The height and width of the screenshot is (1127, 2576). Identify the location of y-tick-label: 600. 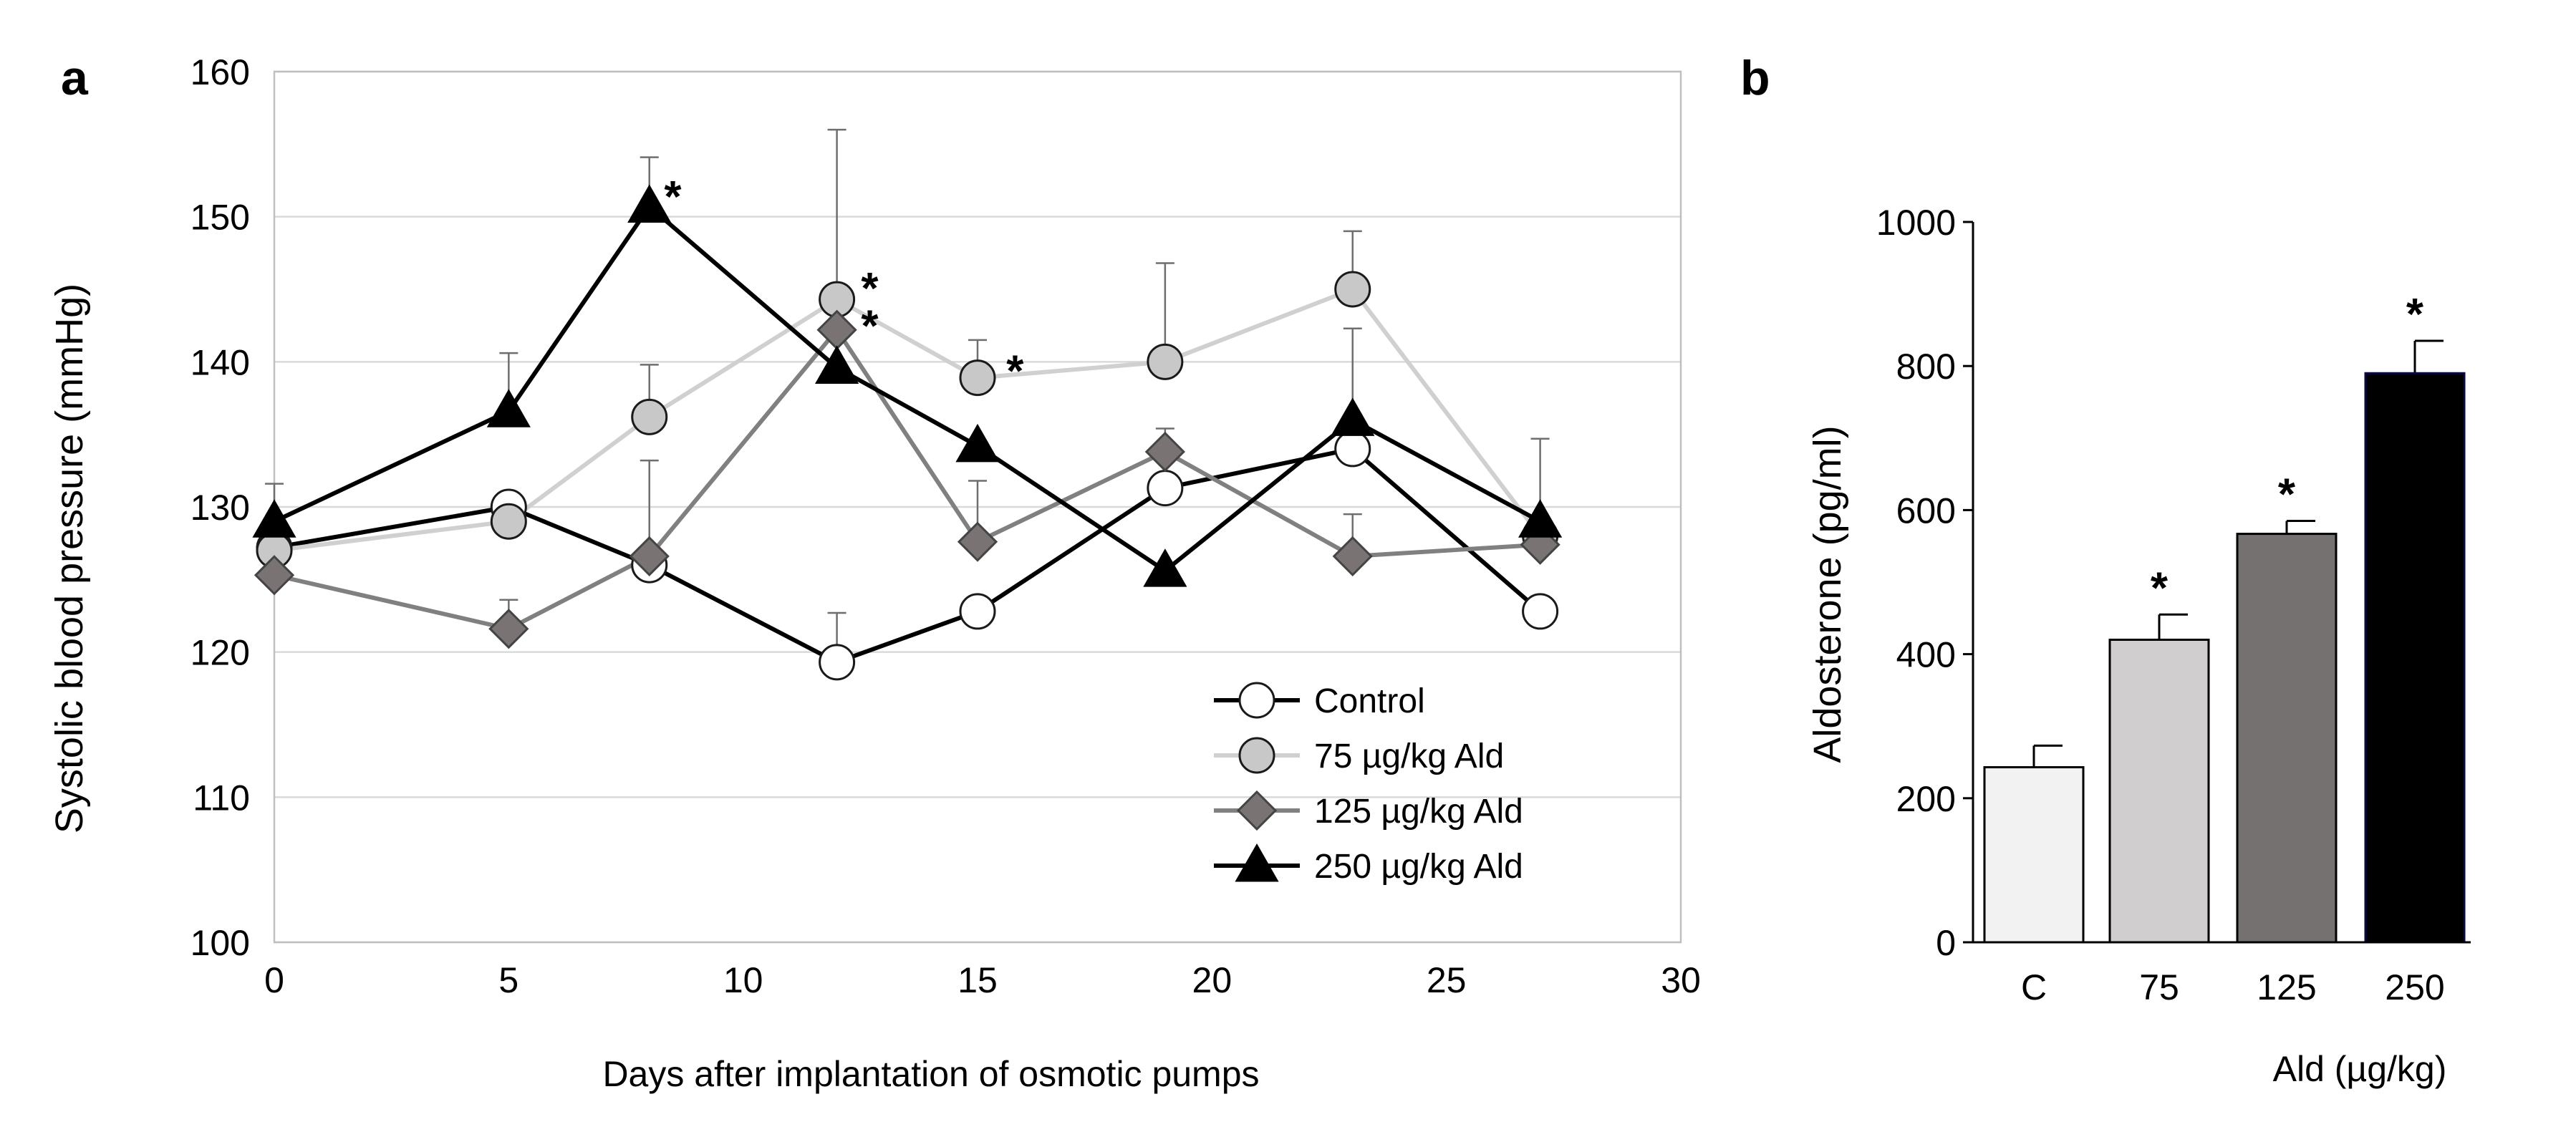
(1926, 511).